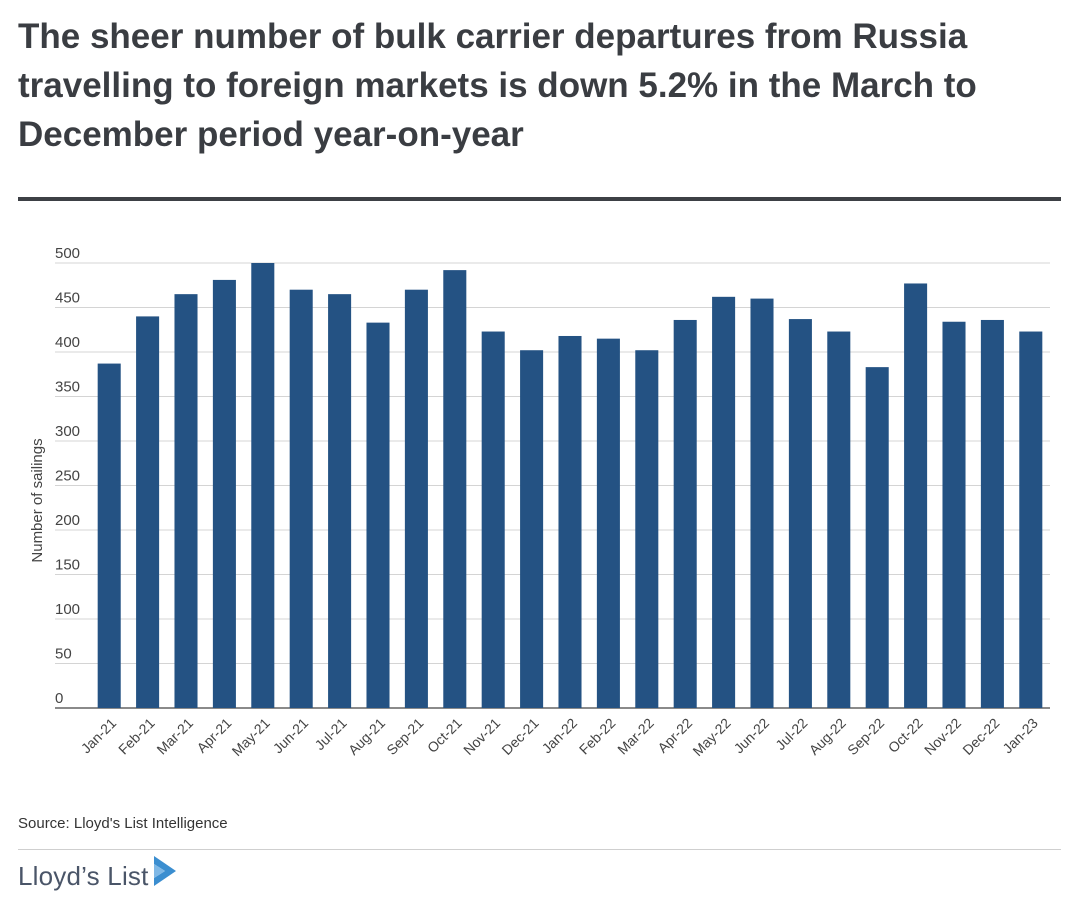 The image size is (1080, 912). What do you see at coordinates (366, 736) in the screenshot?
I see `x-tick-label: Aug-21` at bounding box center [366, 736].